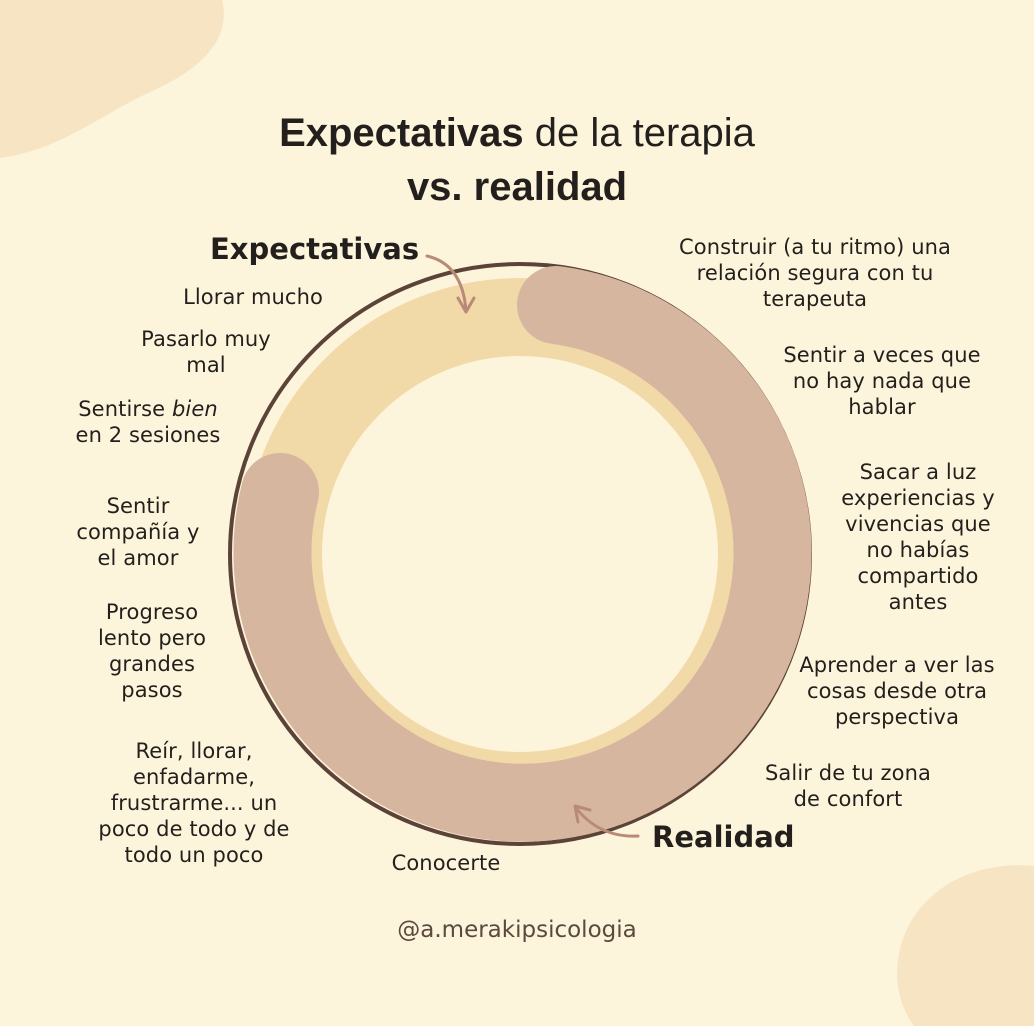 Image resolution: width=1034 pixels, height=1026 pixels. I want to click on page-subtitle: vs. realidad, so click(517, 187).